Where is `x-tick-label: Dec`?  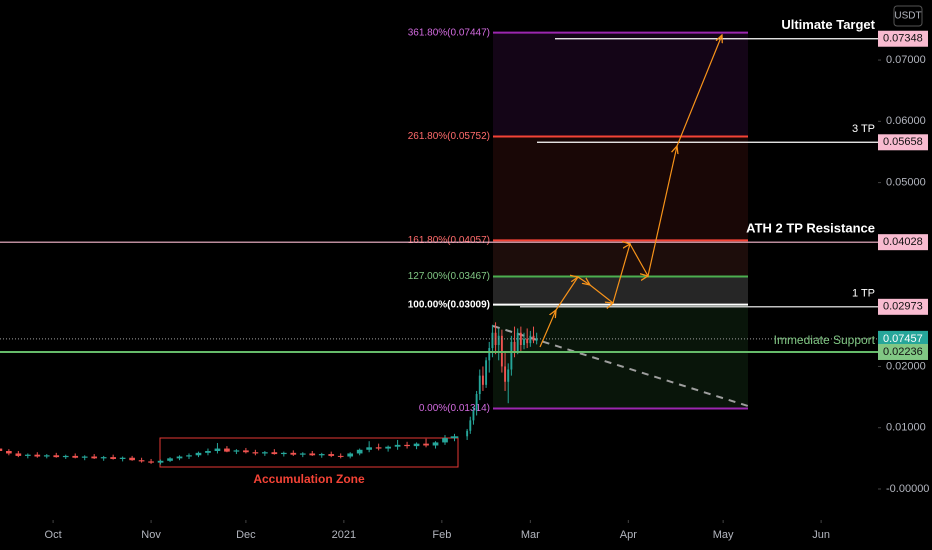
x-tick-label: Dec is located at coordinates (246, 535).